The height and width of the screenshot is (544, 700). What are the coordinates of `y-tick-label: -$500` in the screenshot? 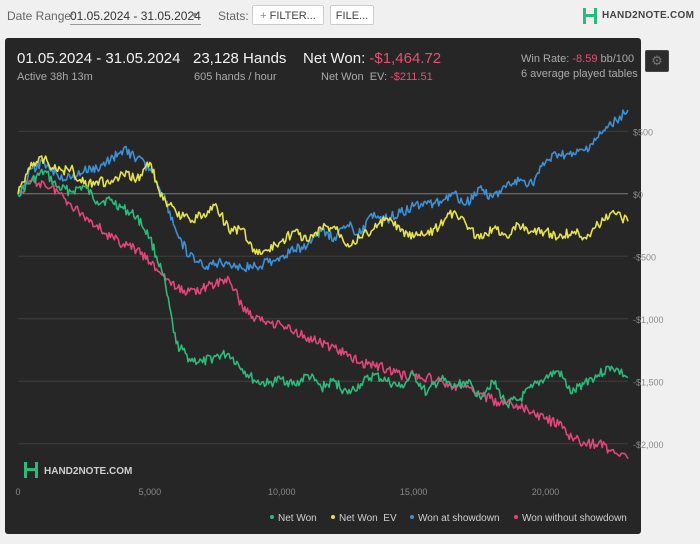 It's located at (644, 257).